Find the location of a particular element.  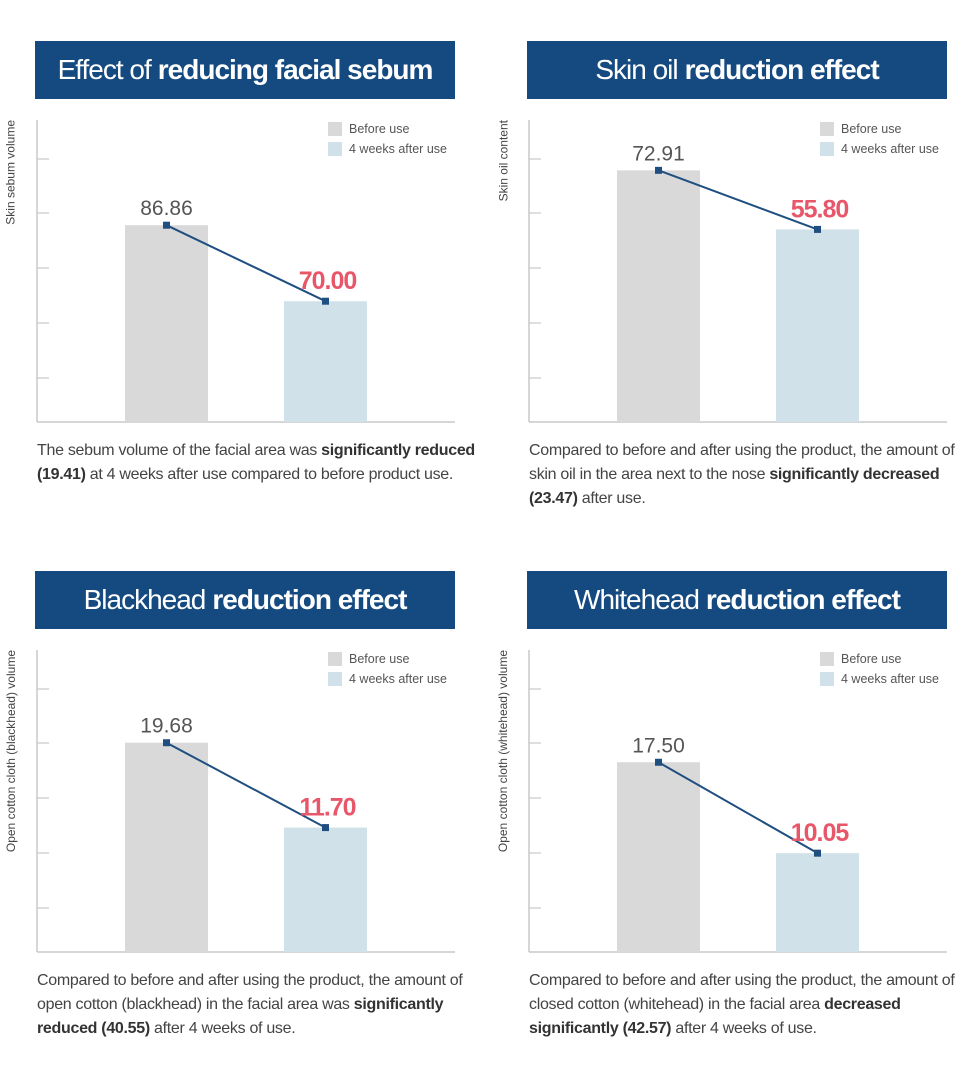

value-label-after: 10.05 is located at coordinates (820, 833).